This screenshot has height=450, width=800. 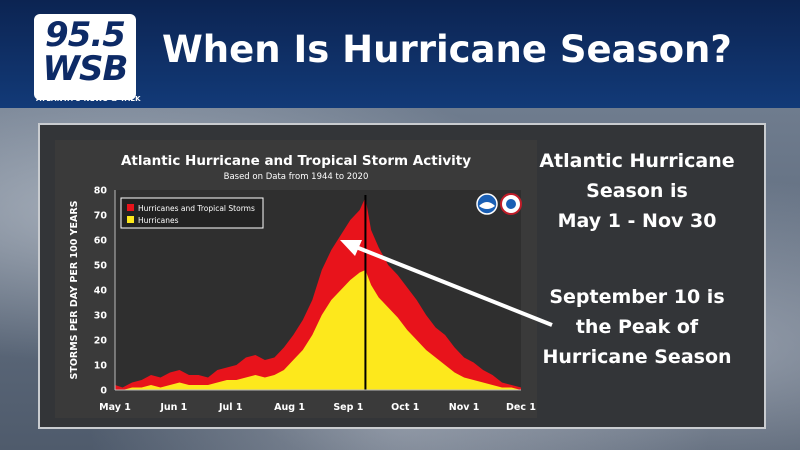 I want to click on logo-callsign: WSB, so click(x=85, y=69).